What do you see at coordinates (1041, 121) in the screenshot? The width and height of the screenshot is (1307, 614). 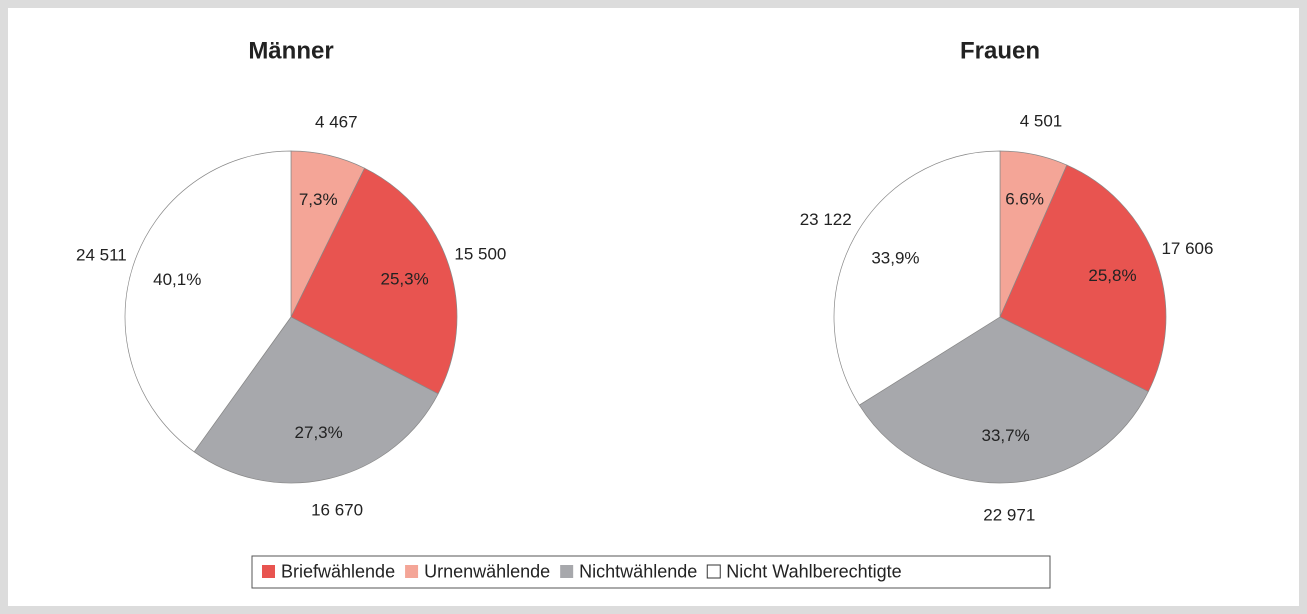 I see `value-label: 4 501` at bounding box center [1041, 121].